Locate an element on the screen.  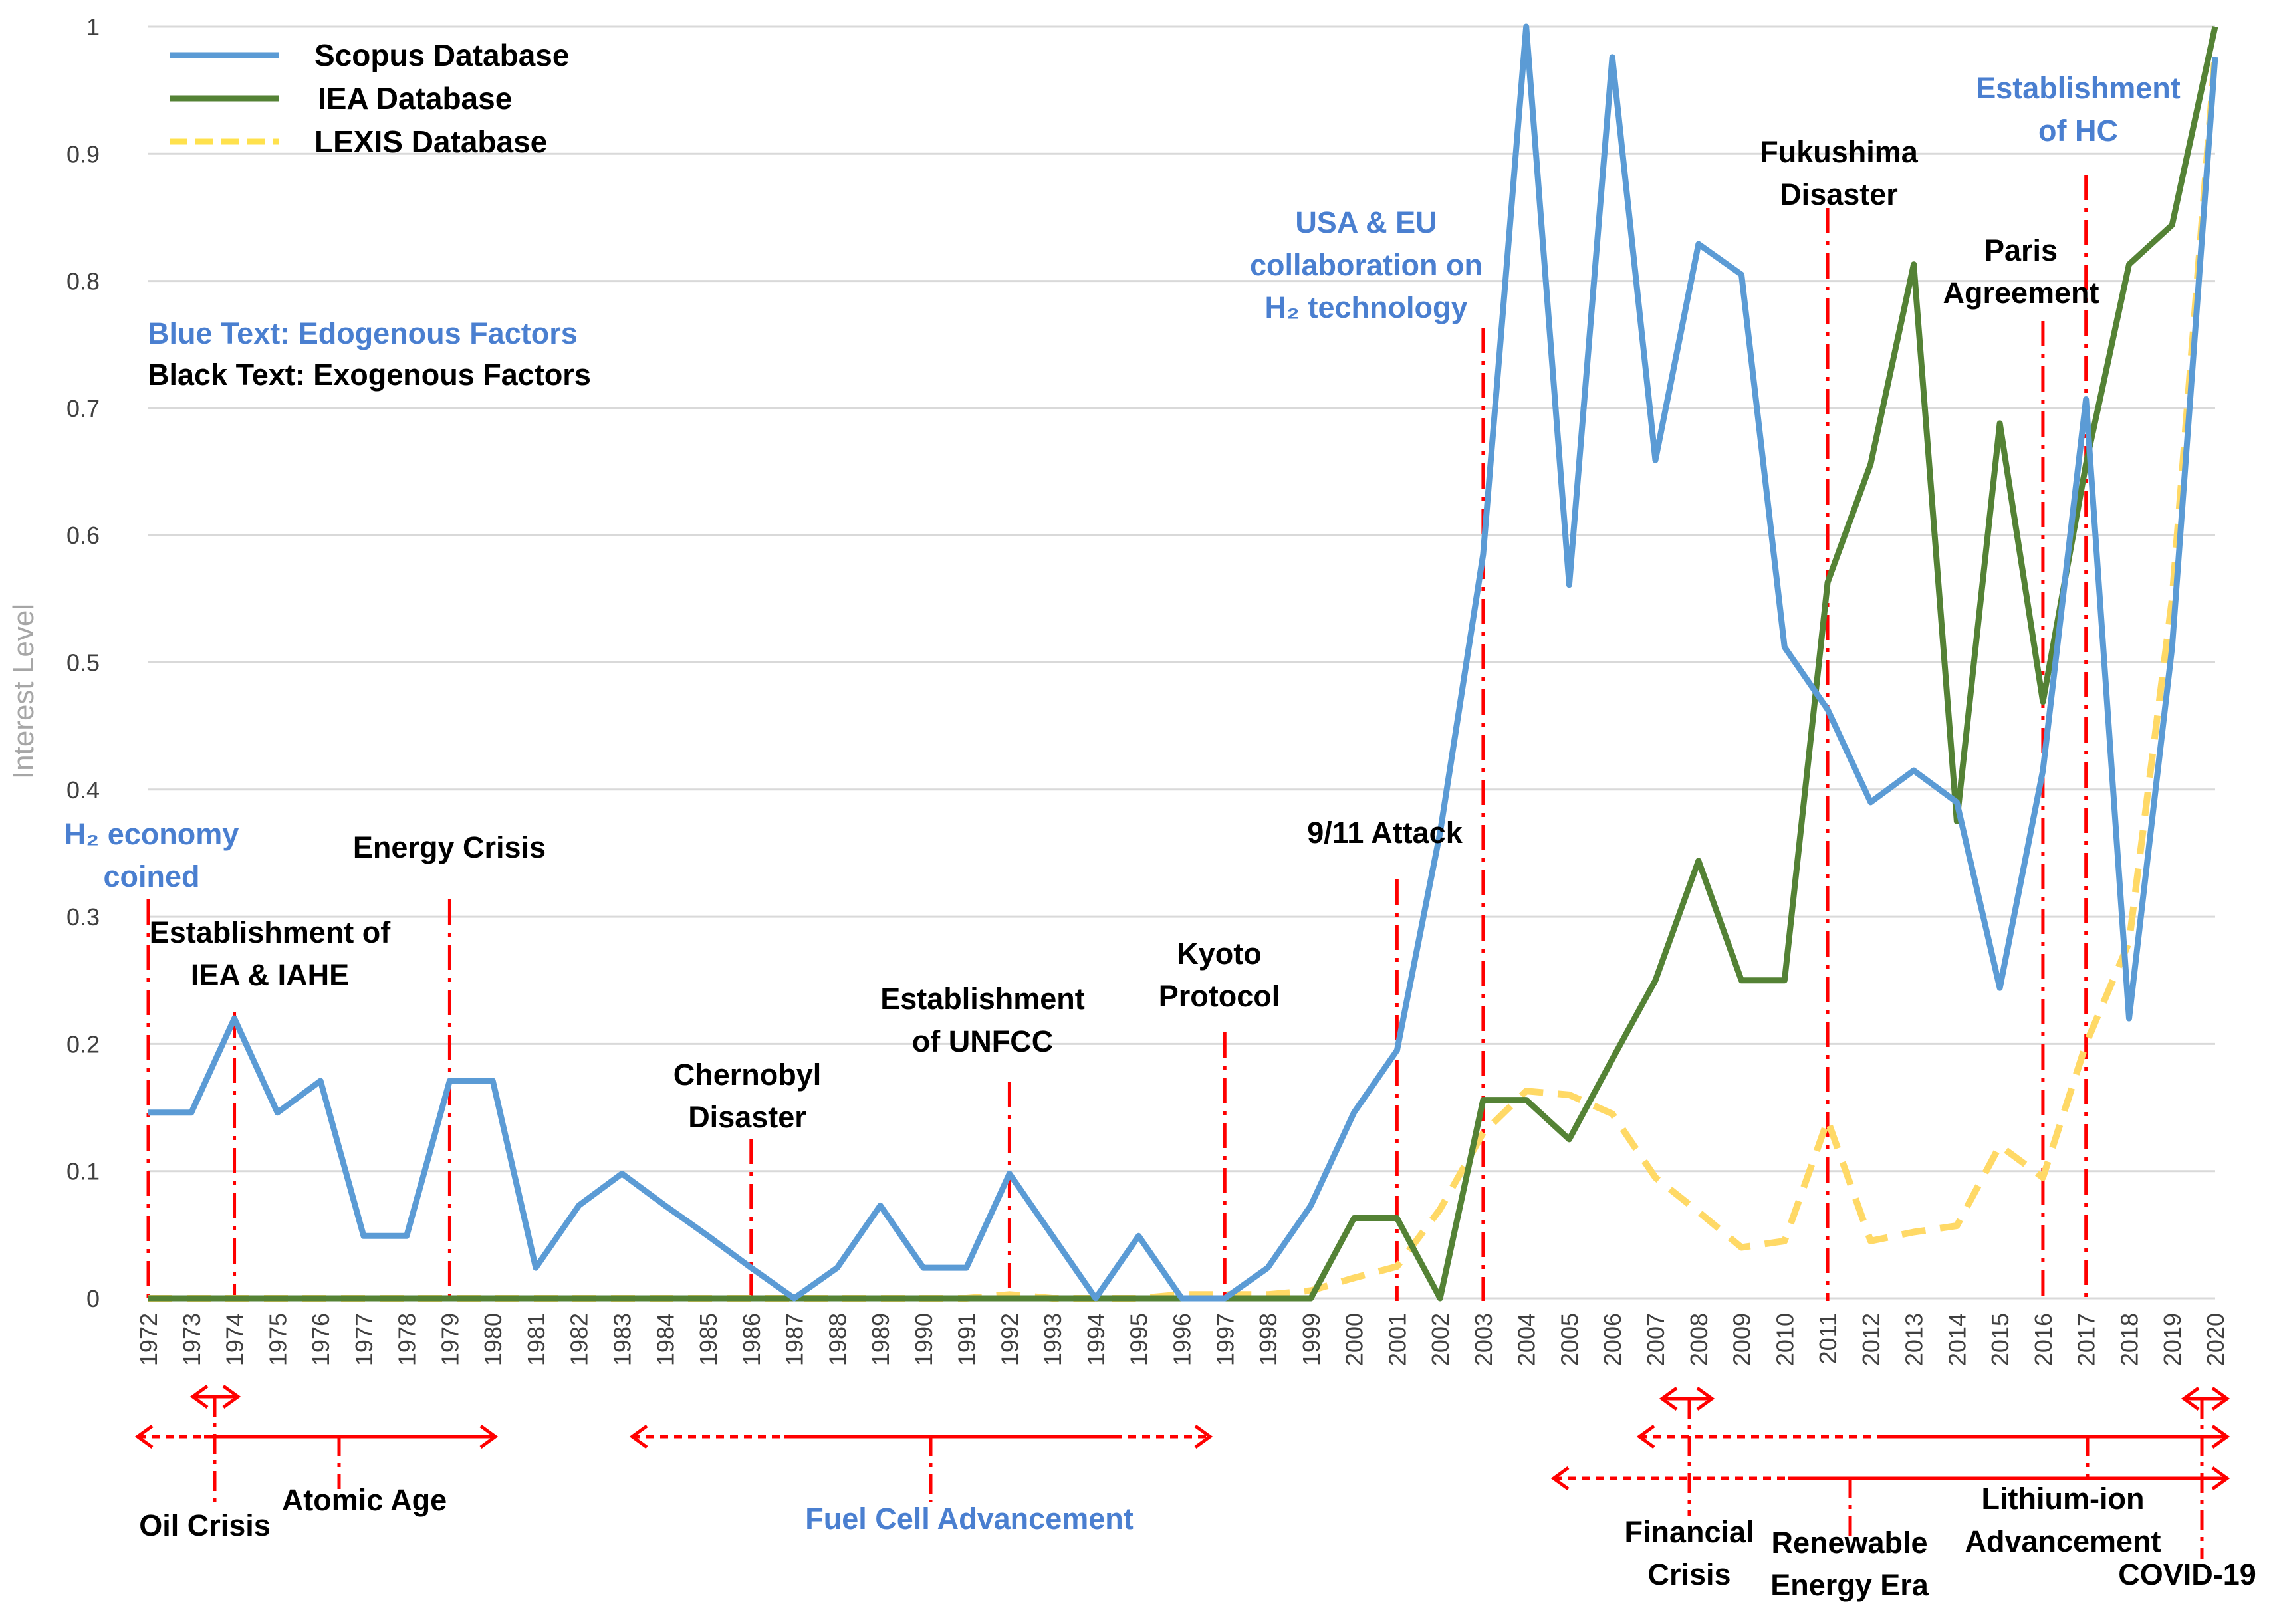
event-label-fukushima: Fukushima is located at coordinates (1840, 152).